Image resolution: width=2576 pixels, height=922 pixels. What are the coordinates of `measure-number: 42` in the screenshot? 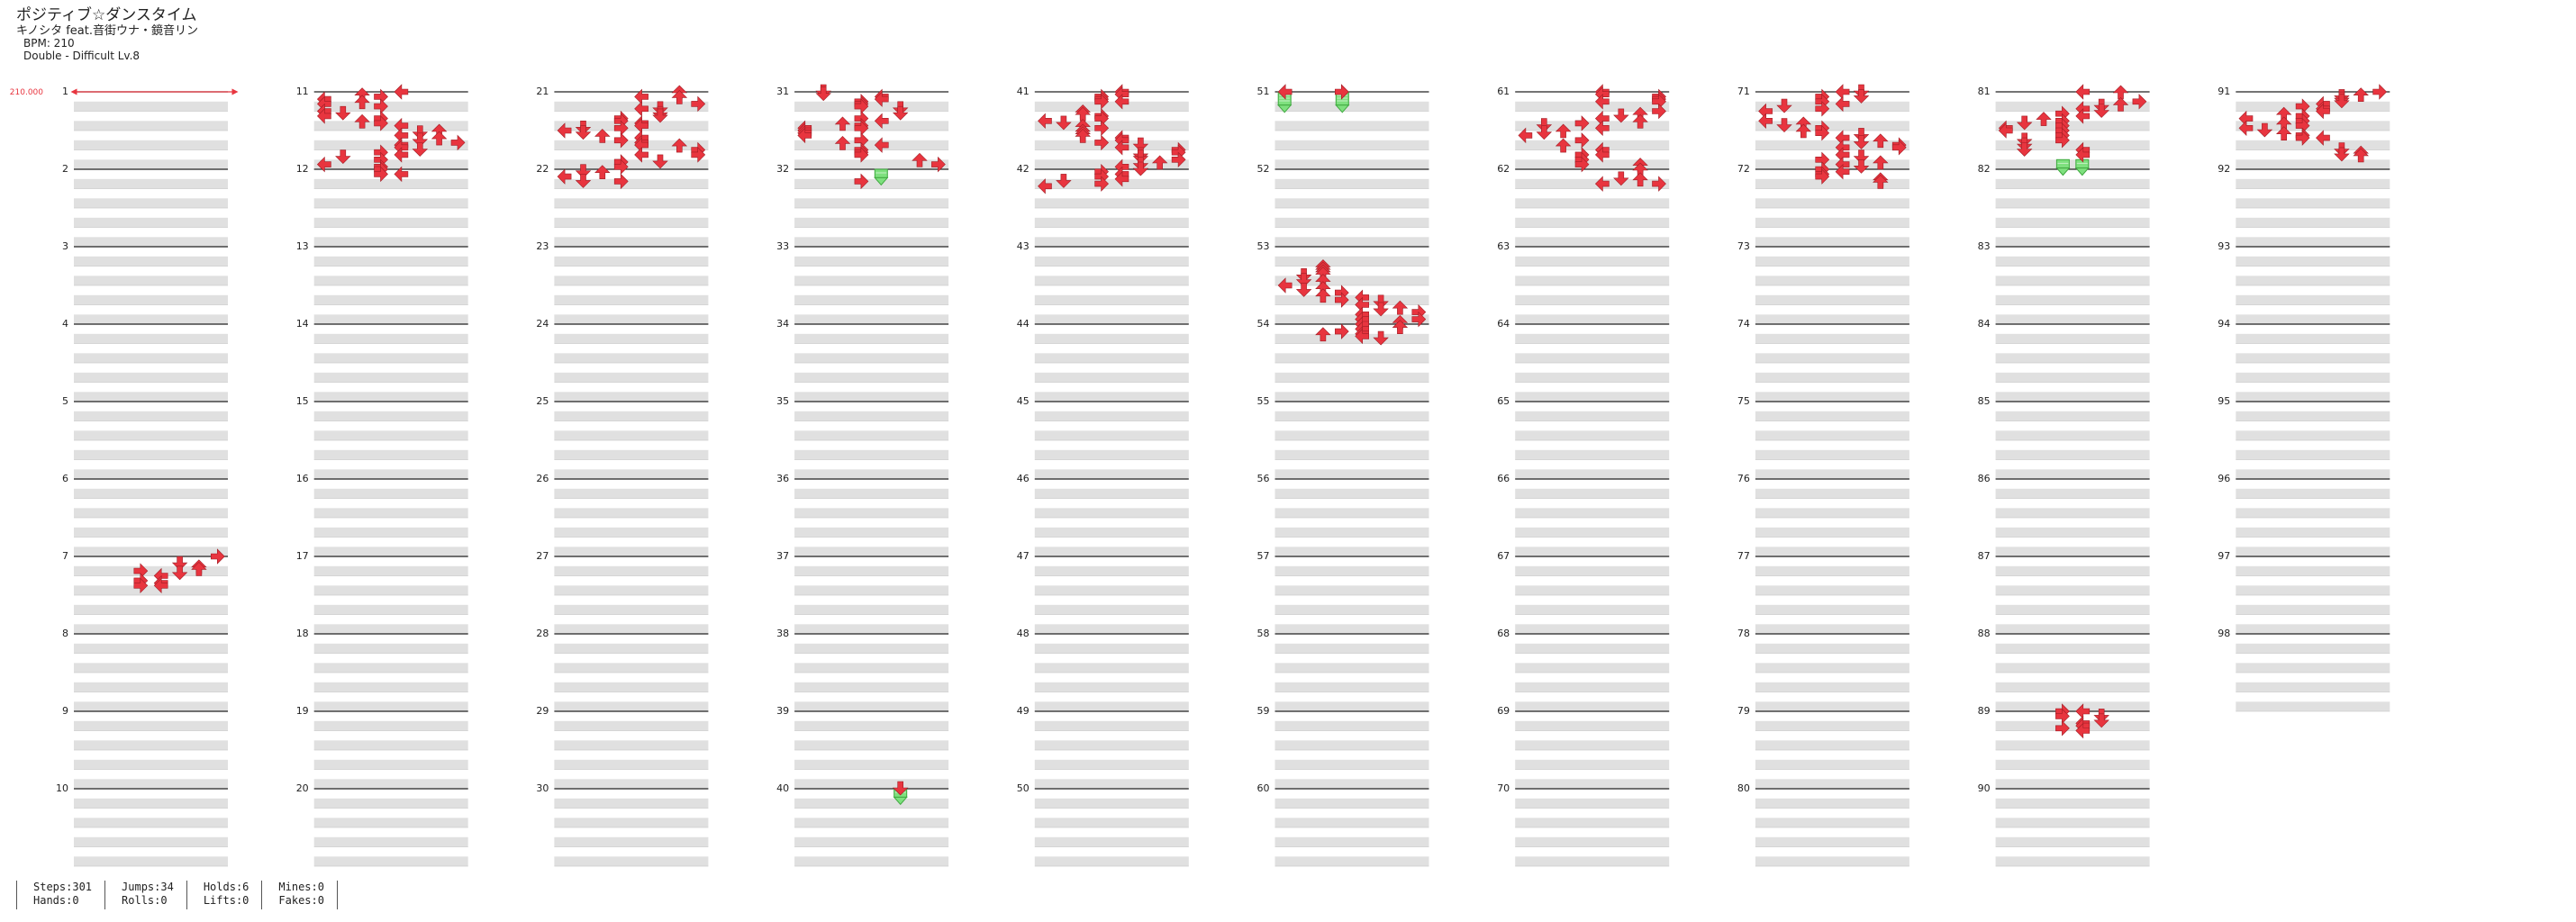 It's located at (1023, 169).